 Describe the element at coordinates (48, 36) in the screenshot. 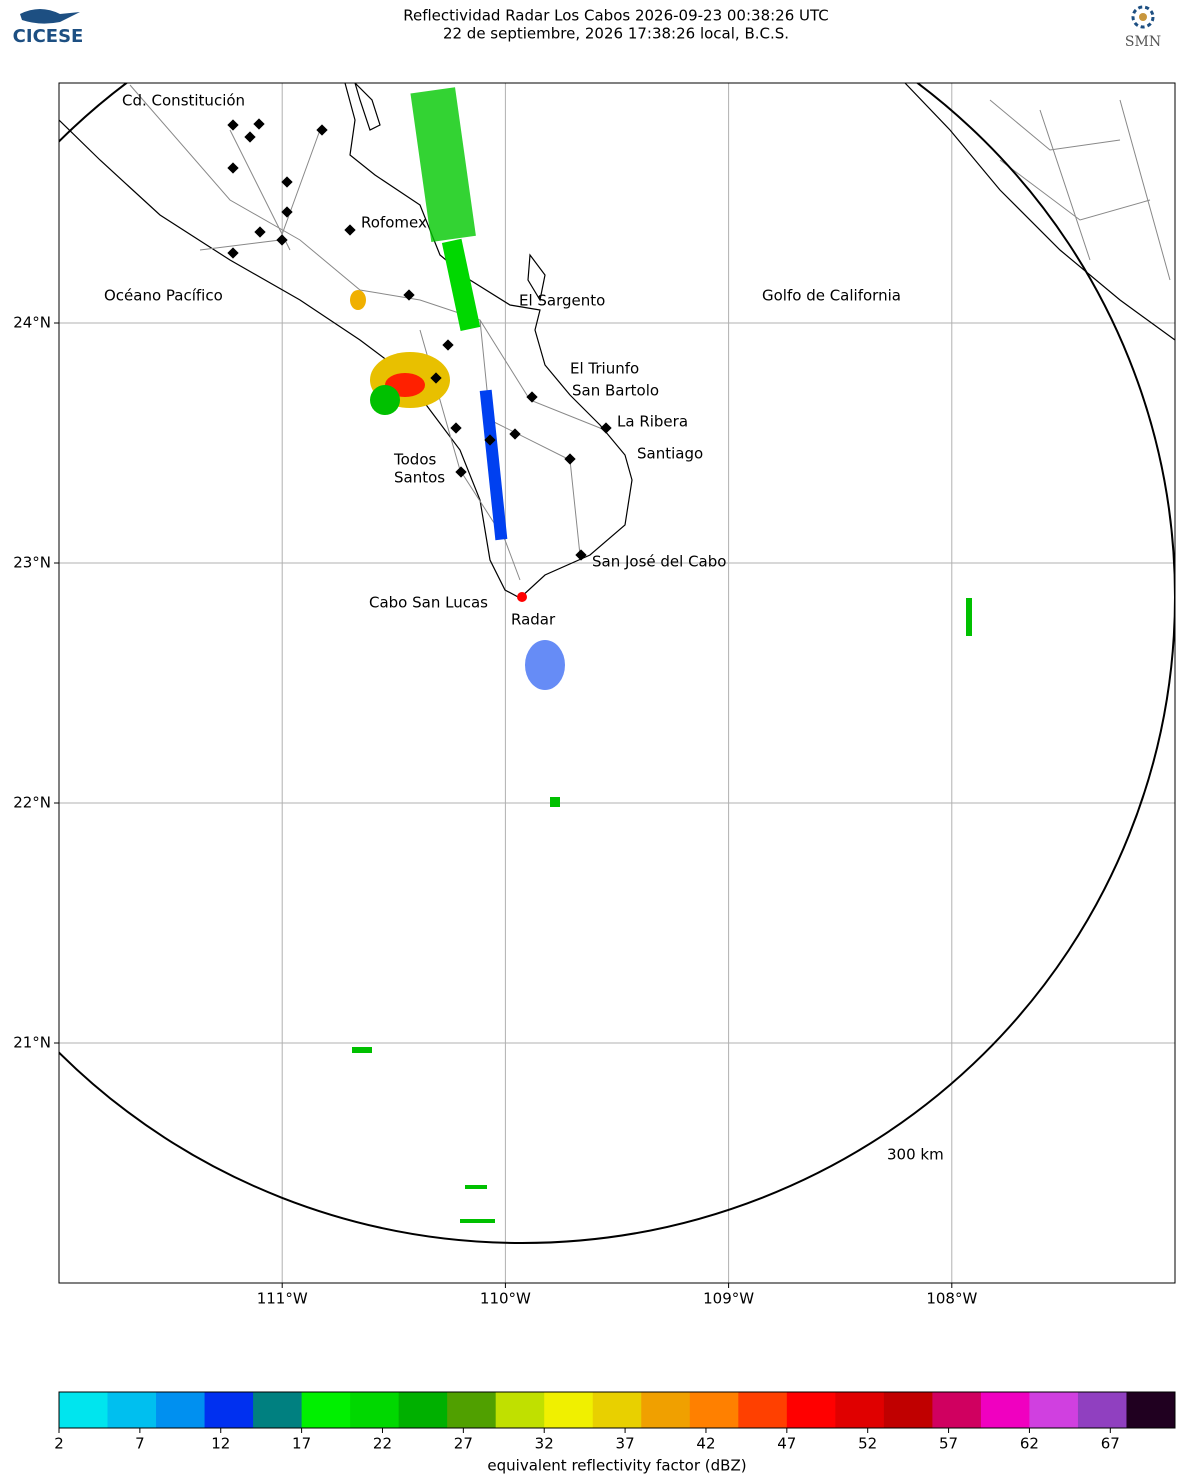

I see `logo-left: CICESE` at that location.